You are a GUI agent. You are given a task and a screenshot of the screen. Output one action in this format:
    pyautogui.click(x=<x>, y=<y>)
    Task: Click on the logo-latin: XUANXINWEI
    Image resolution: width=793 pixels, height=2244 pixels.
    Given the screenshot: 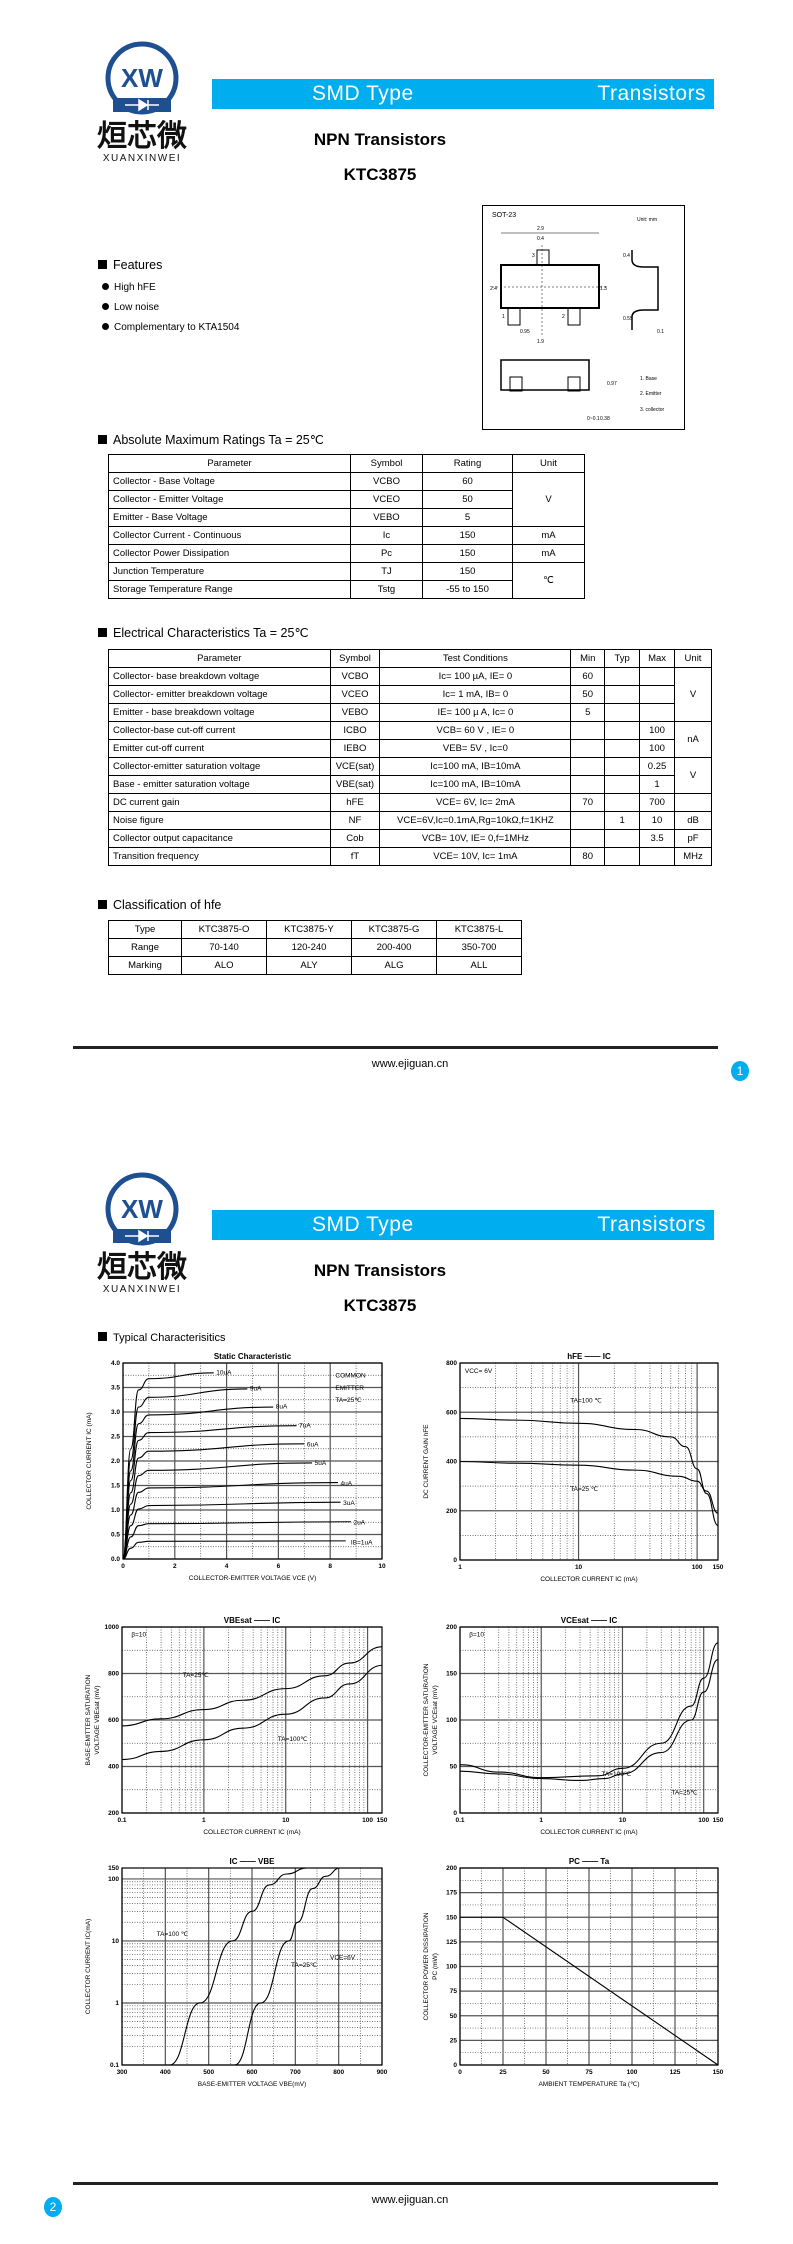 What is the action you would take?
    pyautogui.click(x=142, y=158)
    